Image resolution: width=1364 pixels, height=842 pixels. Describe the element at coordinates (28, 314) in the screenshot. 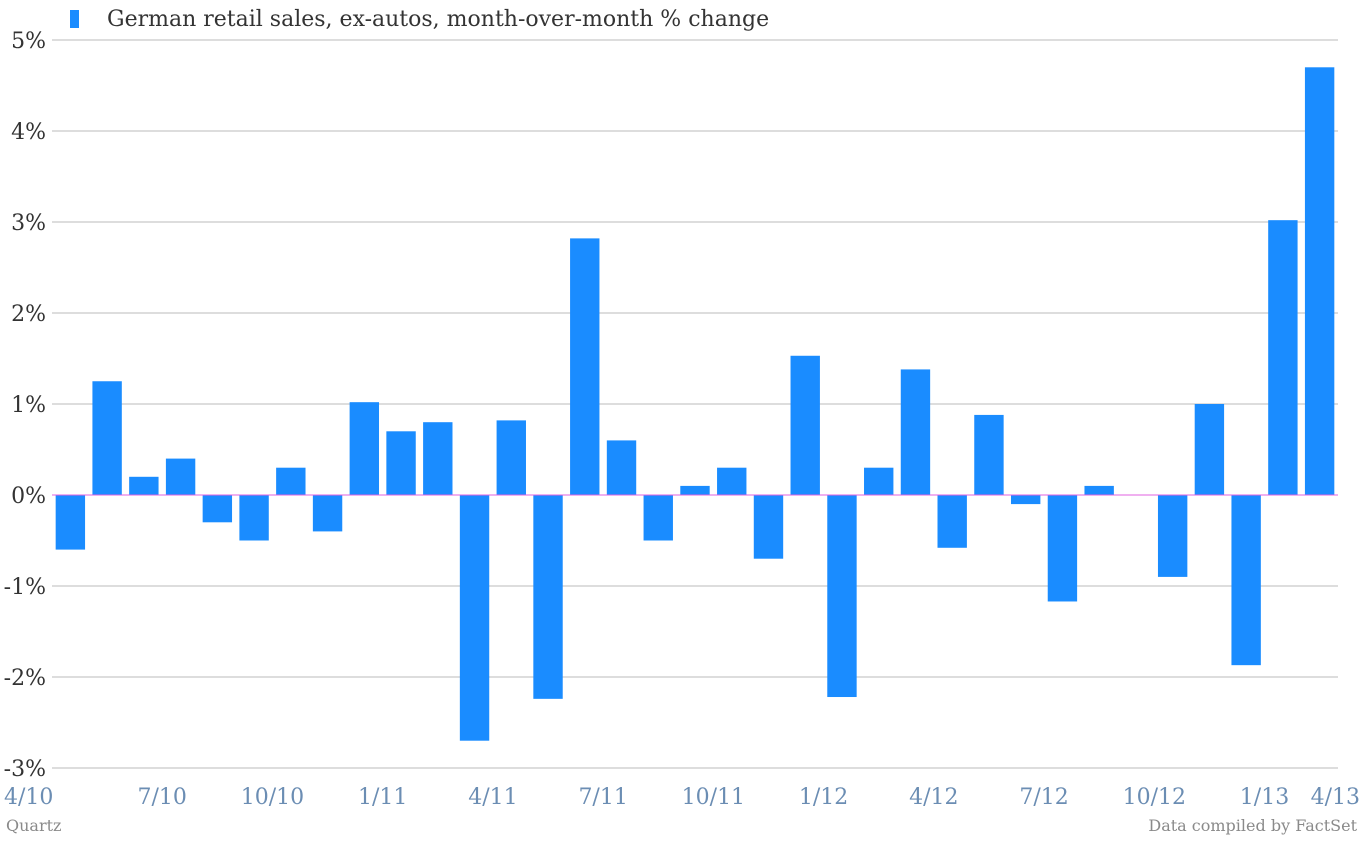

I see `y-tick-label: 2%` at that location.